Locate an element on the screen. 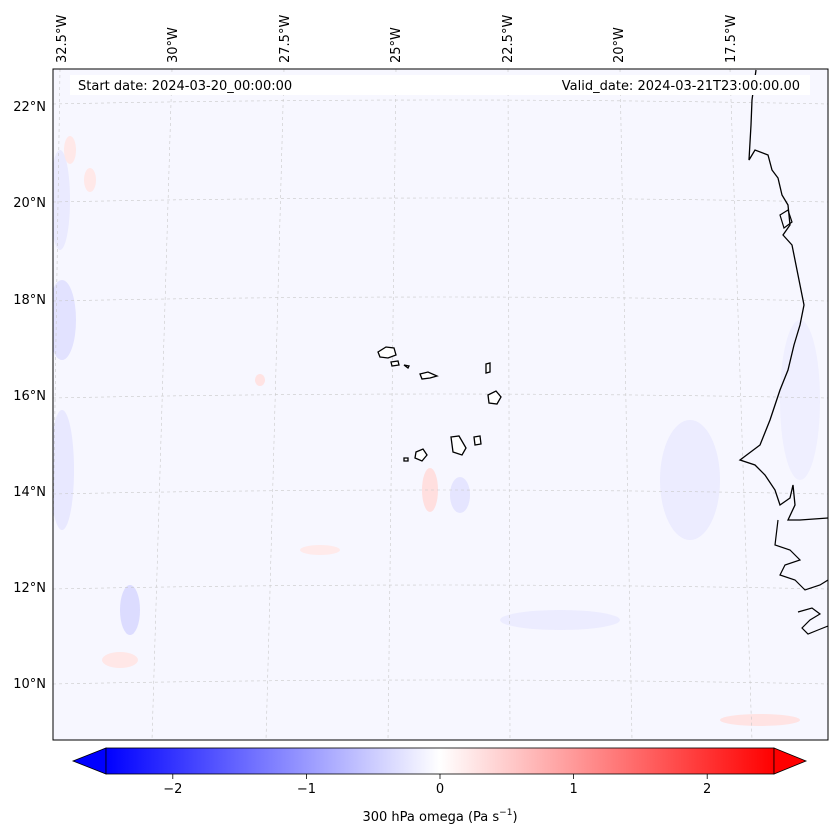 The image size is (837, 839). lon-label: 32.5°W is located at coordinates (62, 39).